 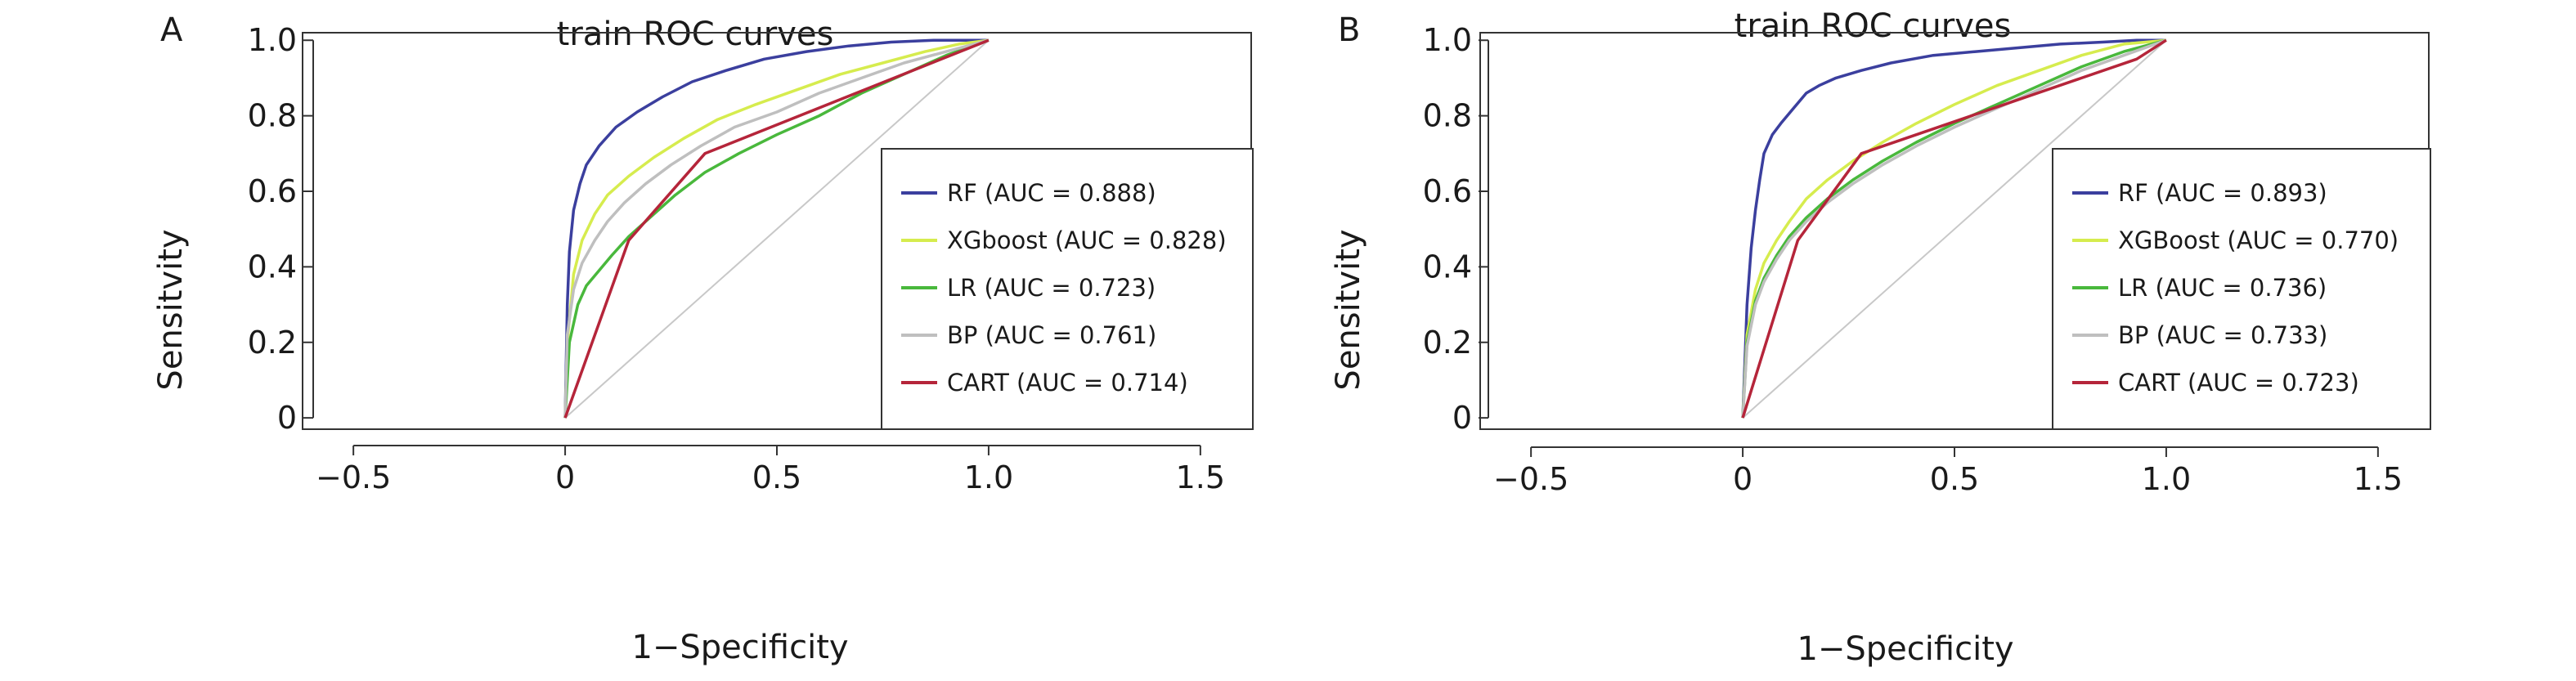 I want to click on legend-label: BP (AUC = 0.761), so click(x=1051, y=335).